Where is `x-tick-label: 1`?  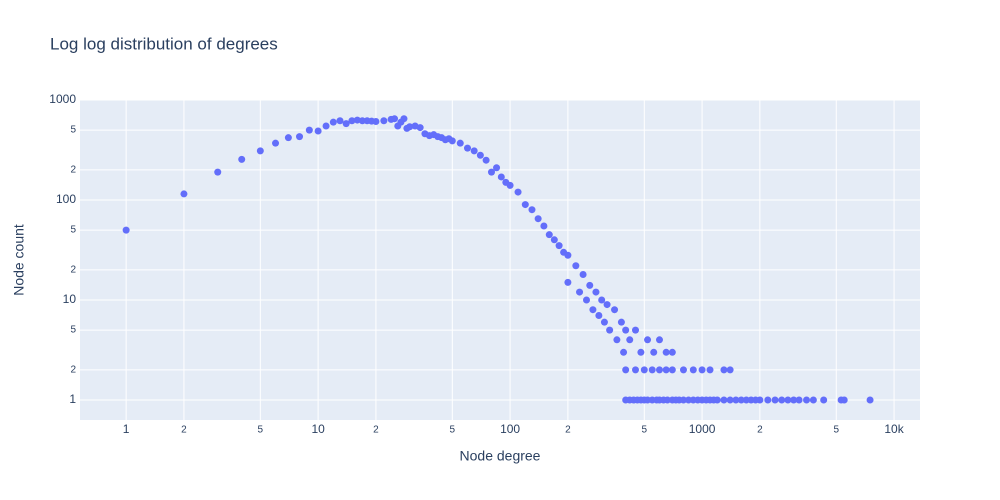
x-tick-label: 1 is located at coordinates (126, 429).